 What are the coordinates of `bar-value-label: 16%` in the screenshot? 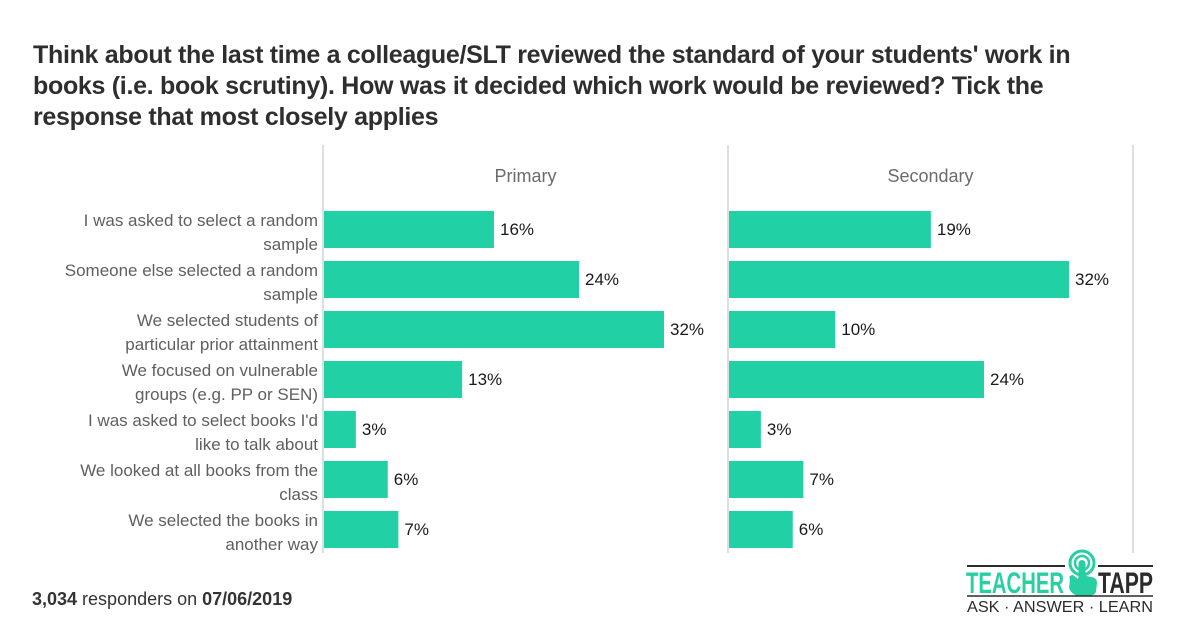 It's located at (517, 229).